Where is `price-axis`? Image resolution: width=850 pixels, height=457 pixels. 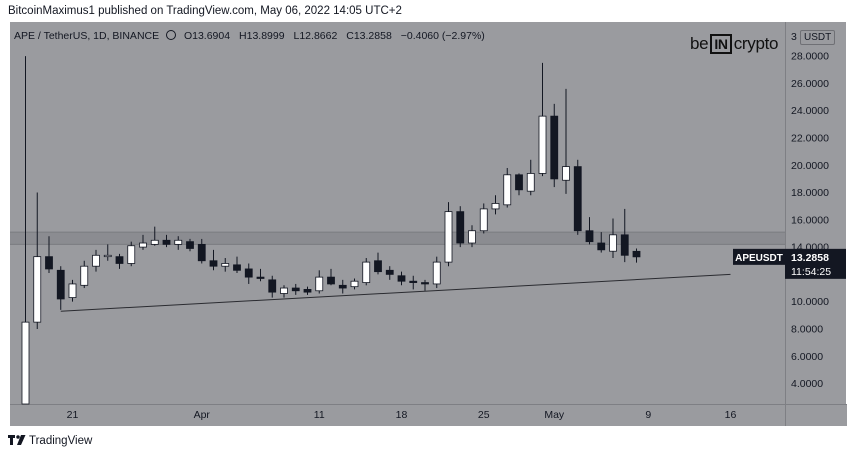
price-axis is located at coordinates (815, 213).